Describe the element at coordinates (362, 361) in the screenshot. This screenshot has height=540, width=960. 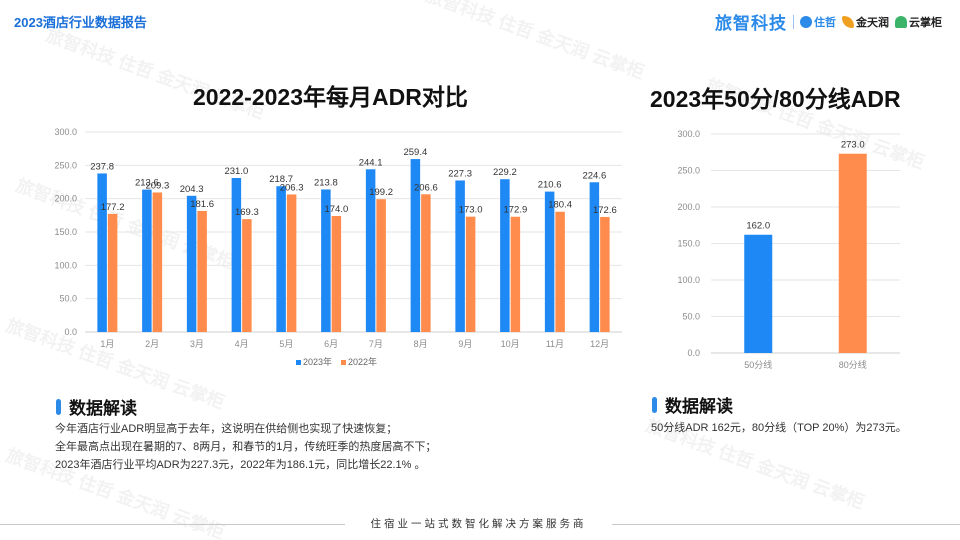
I see `legend-label-2022: 2022年` at that location.